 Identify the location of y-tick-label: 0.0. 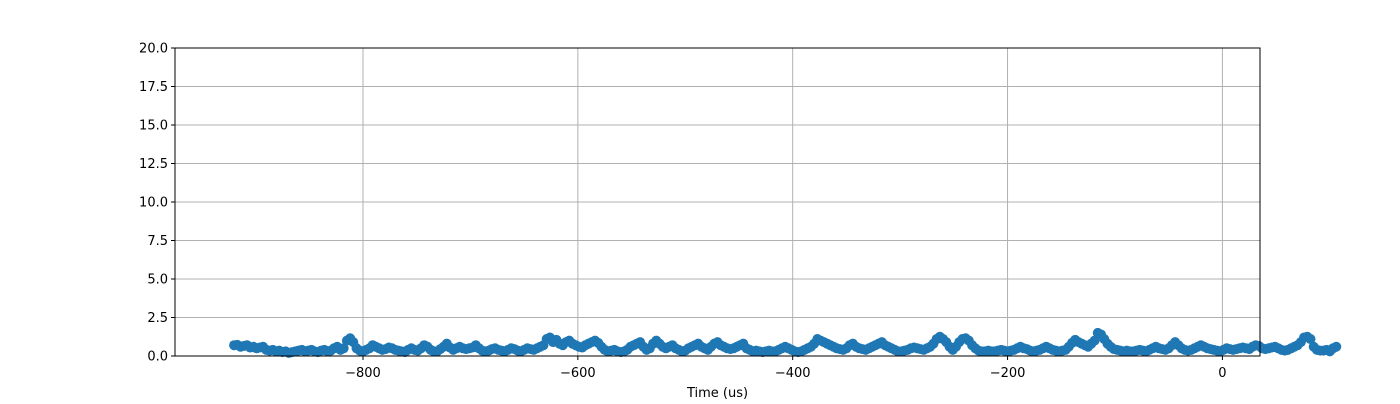
(157, 357).